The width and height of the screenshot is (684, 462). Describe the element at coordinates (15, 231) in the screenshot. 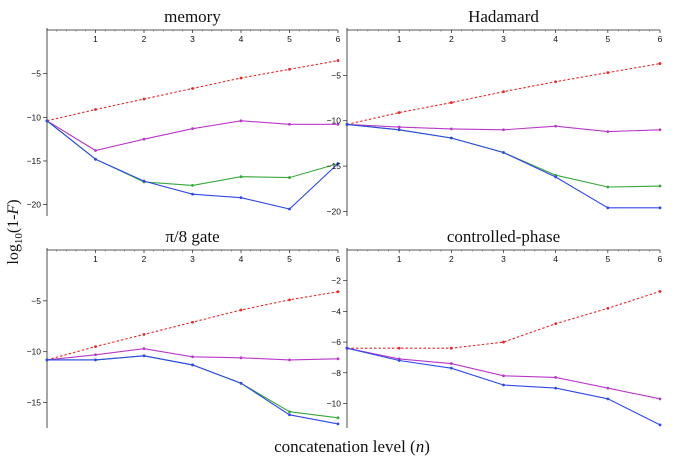

I see `y-axis-label: log10(1-F)` at that location.